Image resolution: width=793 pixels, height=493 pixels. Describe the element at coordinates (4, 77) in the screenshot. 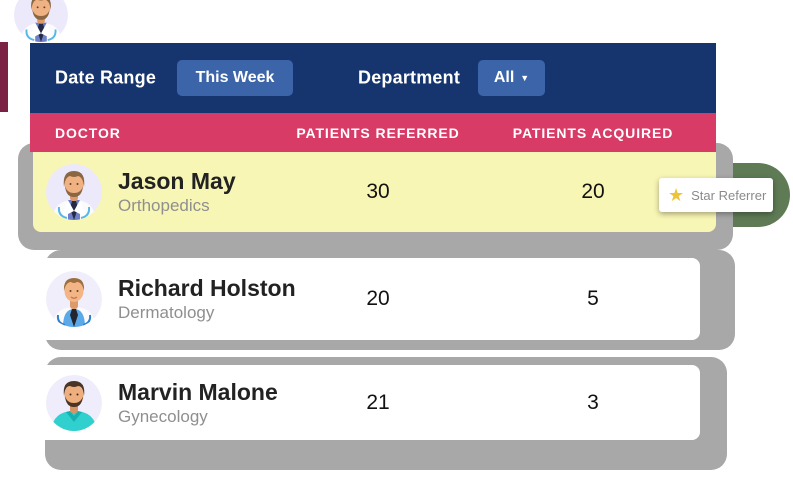

I see `left-accent-strip` at that location.